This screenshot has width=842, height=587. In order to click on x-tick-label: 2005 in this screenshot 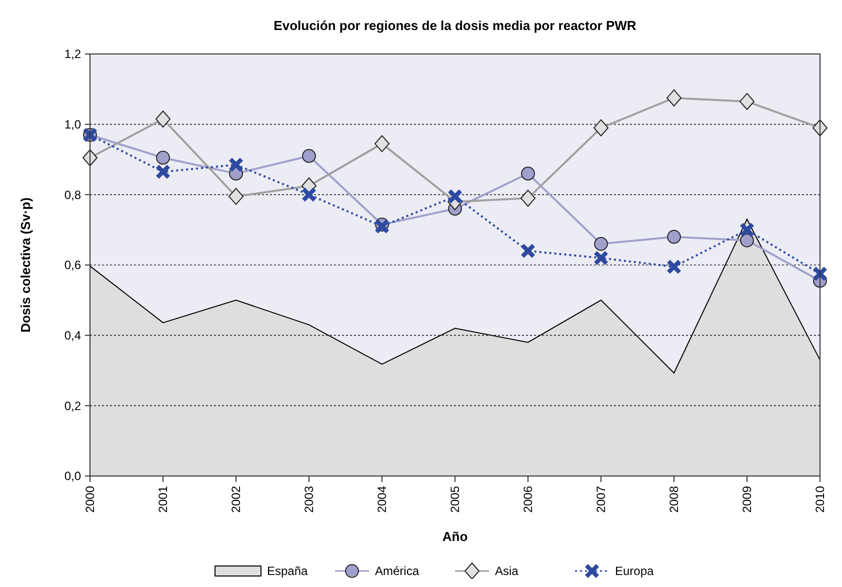, I will do `click(455, 499)`.